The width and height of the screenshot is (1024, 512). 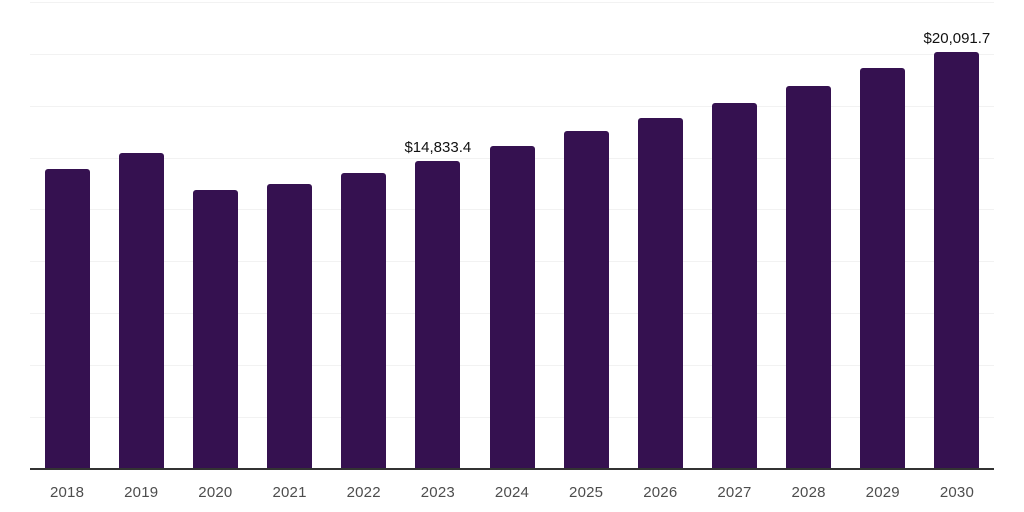 What do you see at coordinates (957, 260) in the screenshot?
I see `bar-2030` at bounding box center [957, 260].